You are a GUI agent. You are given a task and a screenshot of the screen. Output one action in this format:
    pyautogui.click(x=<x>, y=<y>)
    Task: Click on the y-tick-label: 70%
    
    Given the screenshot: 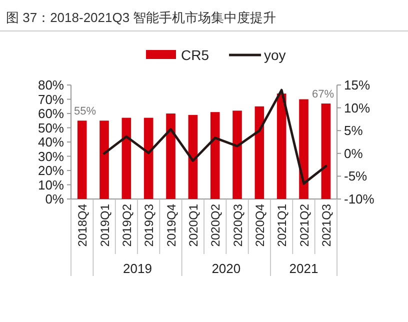 What is the action you would take?
    pyautogui.click(x=51, y=99)
    